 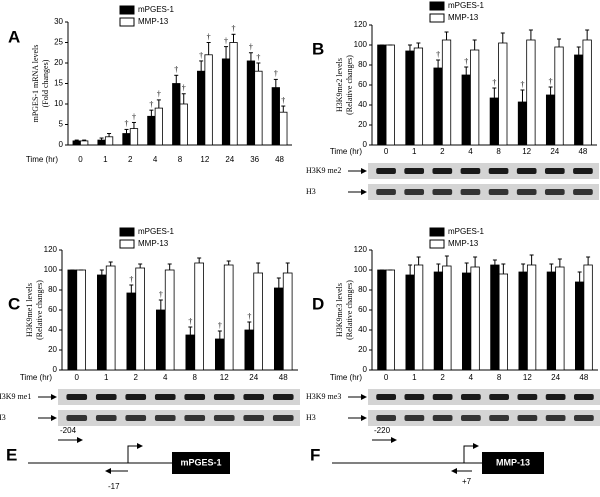 What do you see at coordinates (349, 85) in the screenshot?
I see `y-axis-label: (Relative changes)` at bounding box center [349, 85].